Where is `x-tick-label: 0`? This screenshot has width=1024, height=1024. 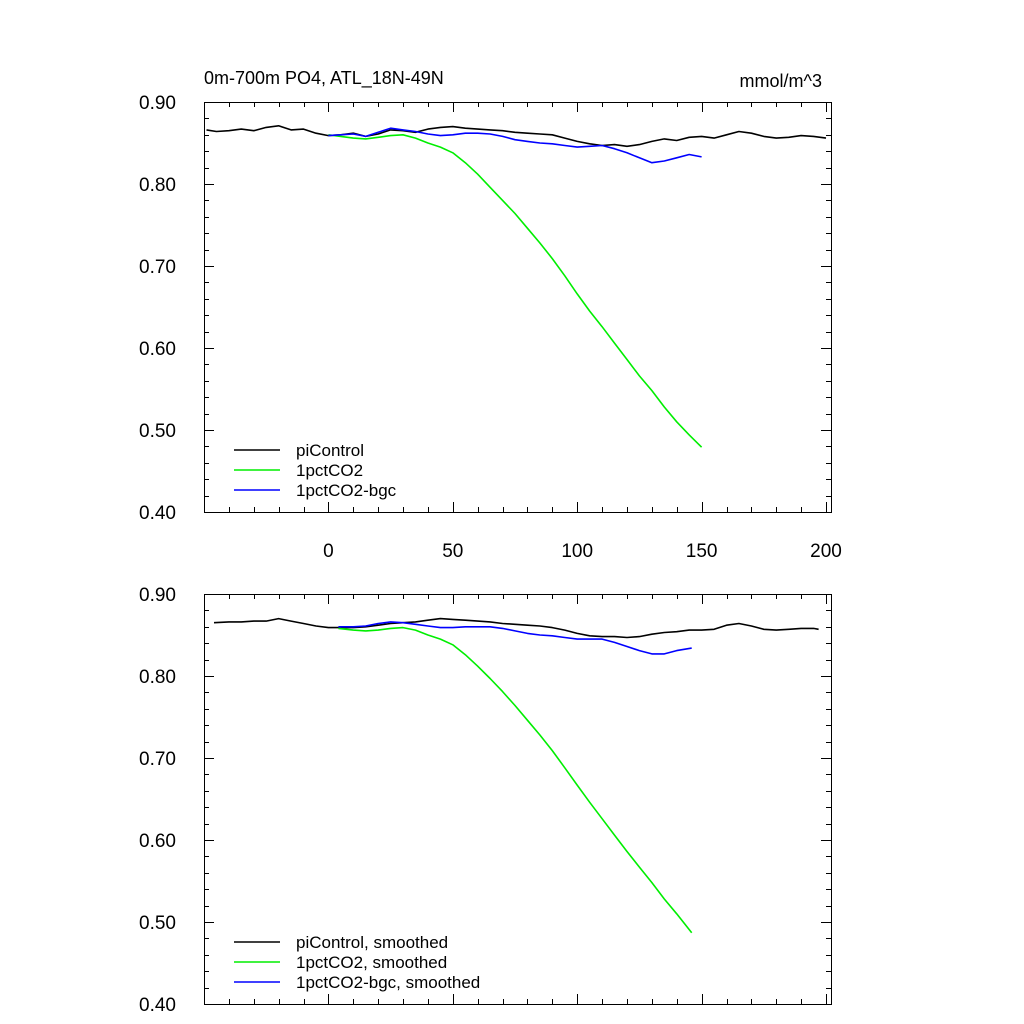 x-tick-label: 0 is located at coordinates (328, 551).